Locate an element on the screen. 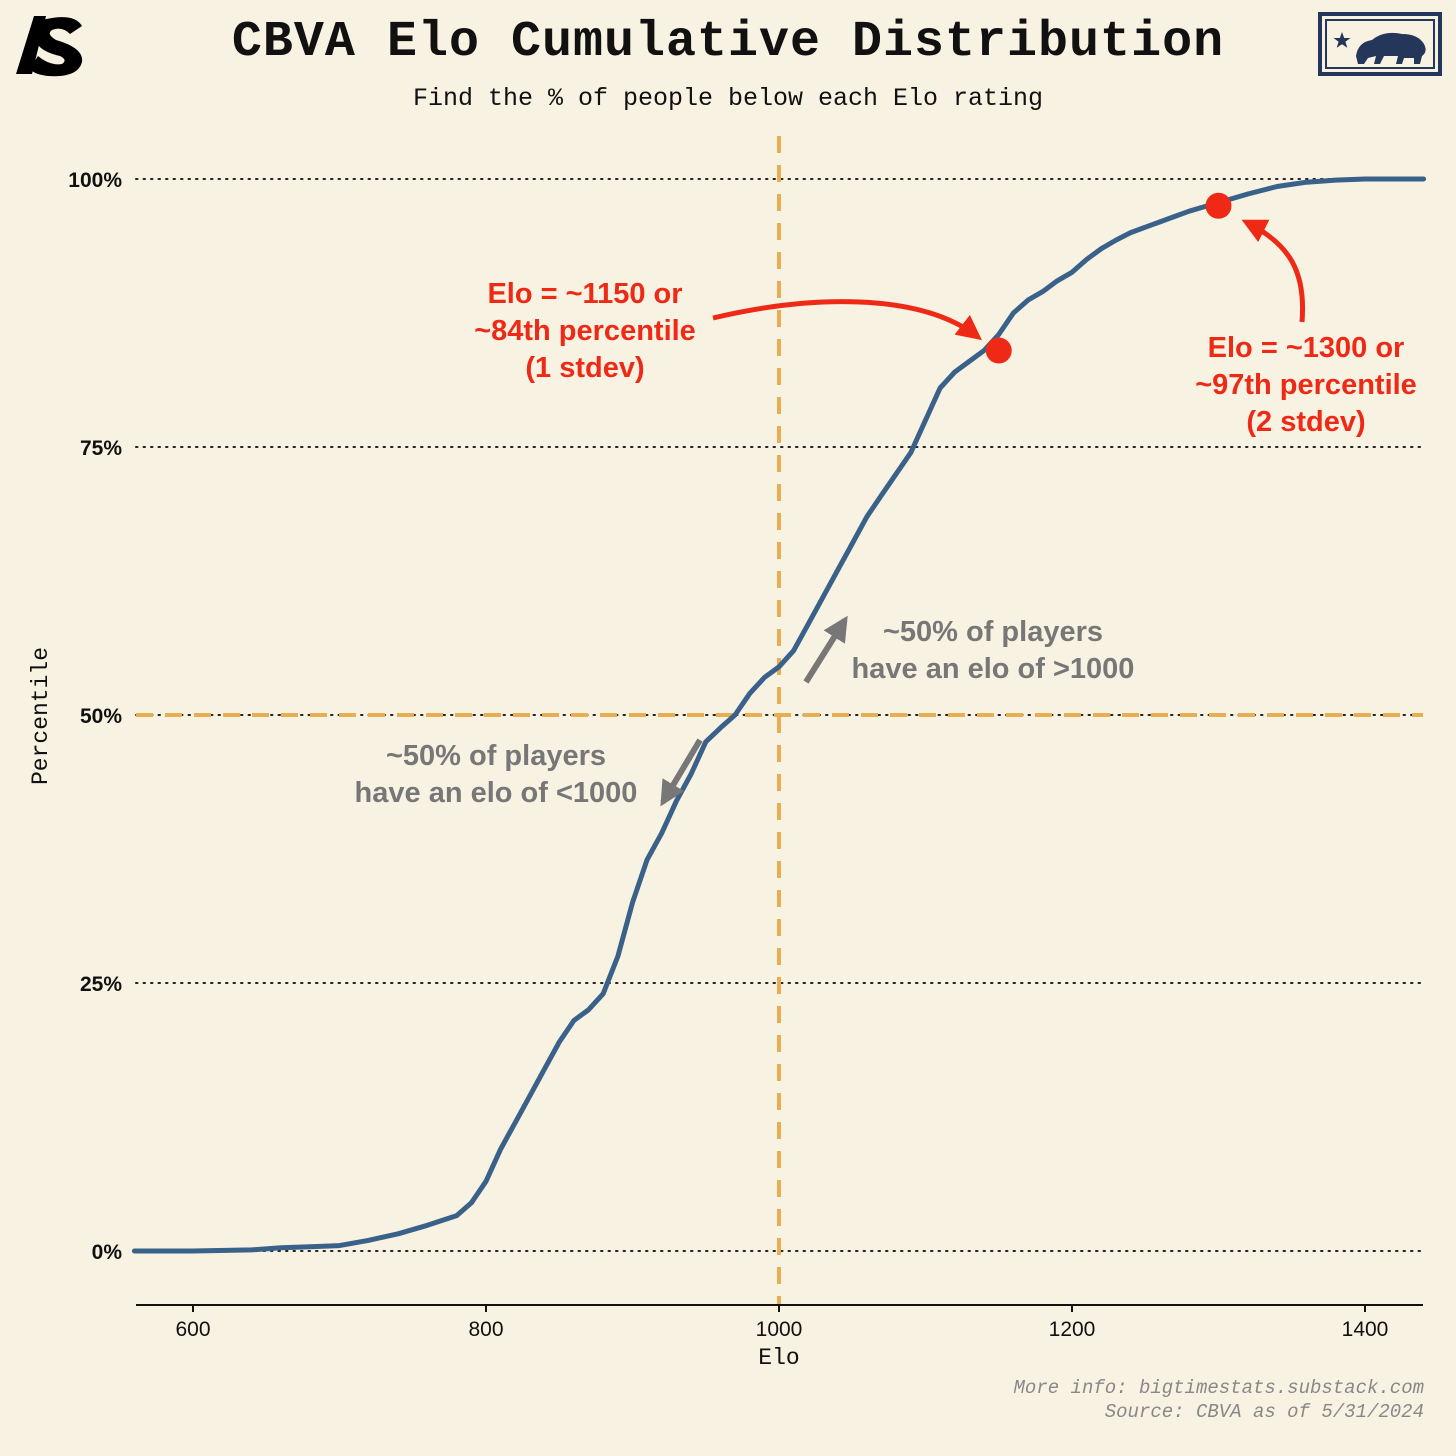  annotation-1300-line: Elo = ~1300 or is located at coordinates (1306, 348).